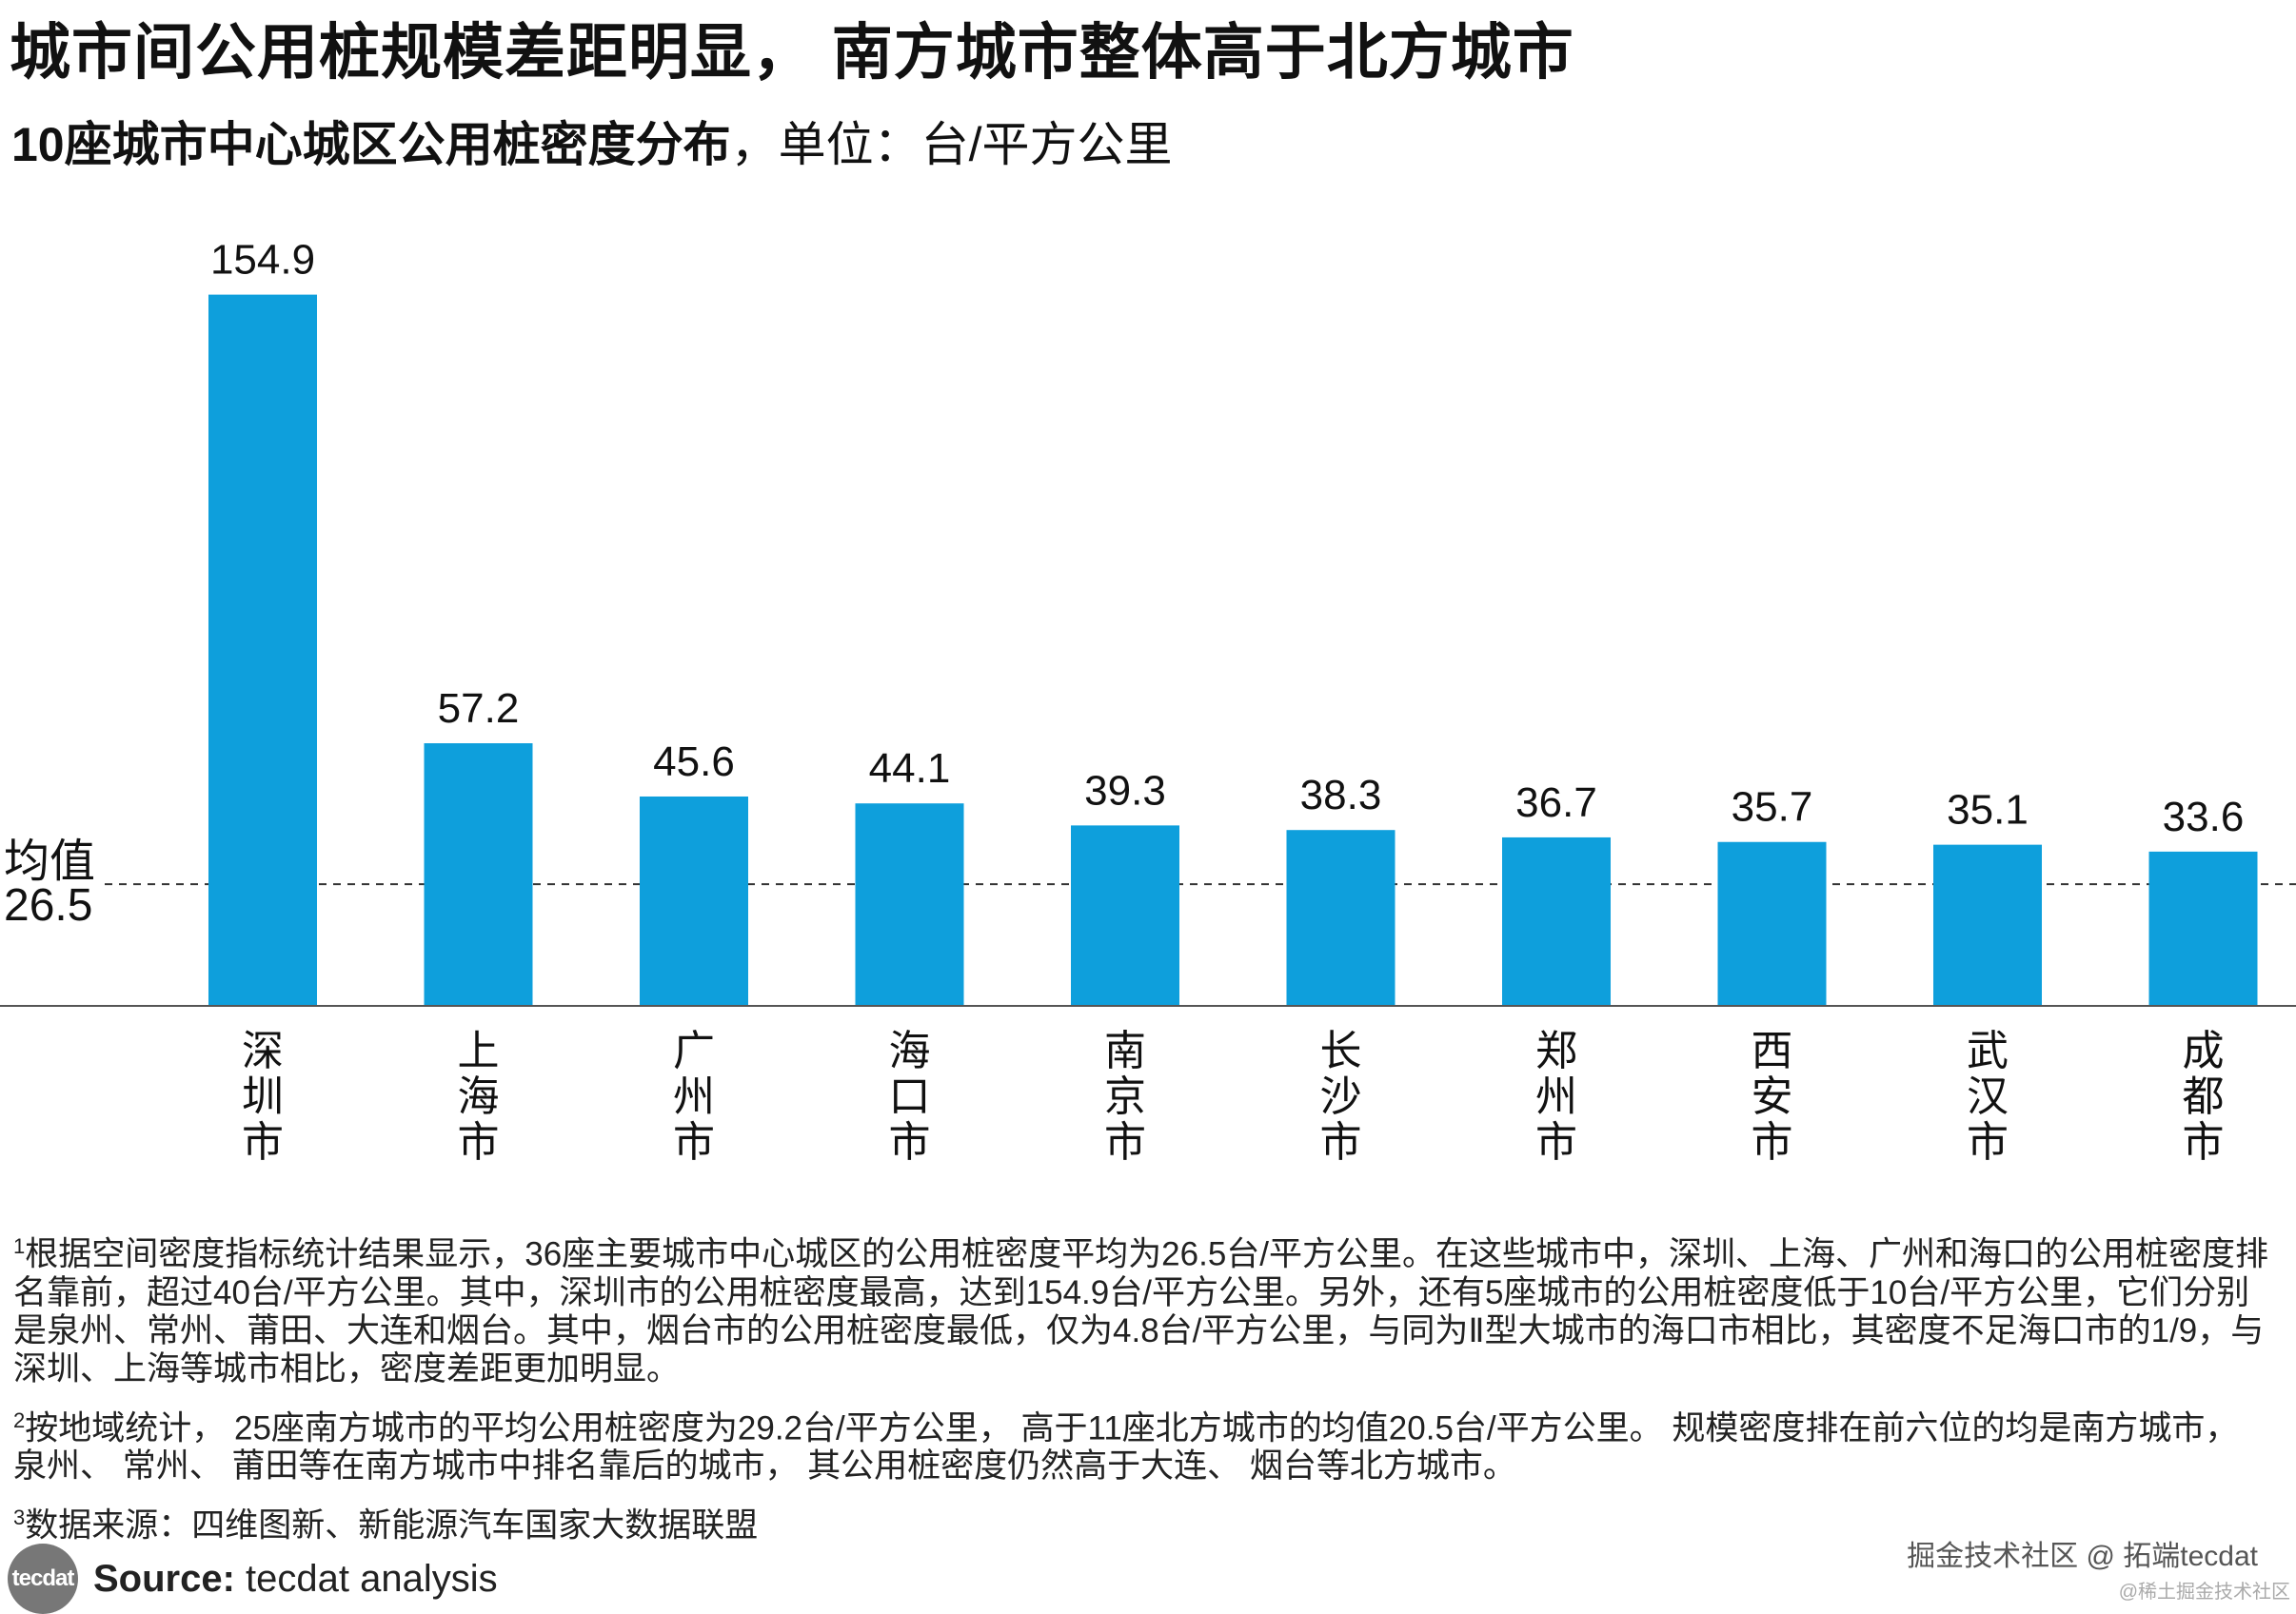  I want to click on category-label-4: 海口市, so click(910, 1097).